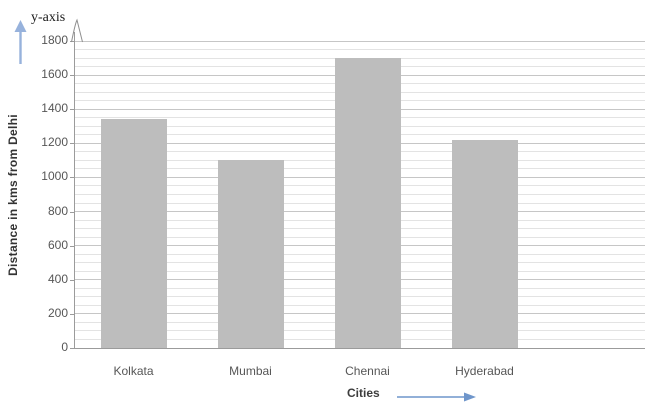  Describe the element at coordinates (13, 195) in the screenshot. I see `y-axis-title: Distance in kms from Delhi` at that location.